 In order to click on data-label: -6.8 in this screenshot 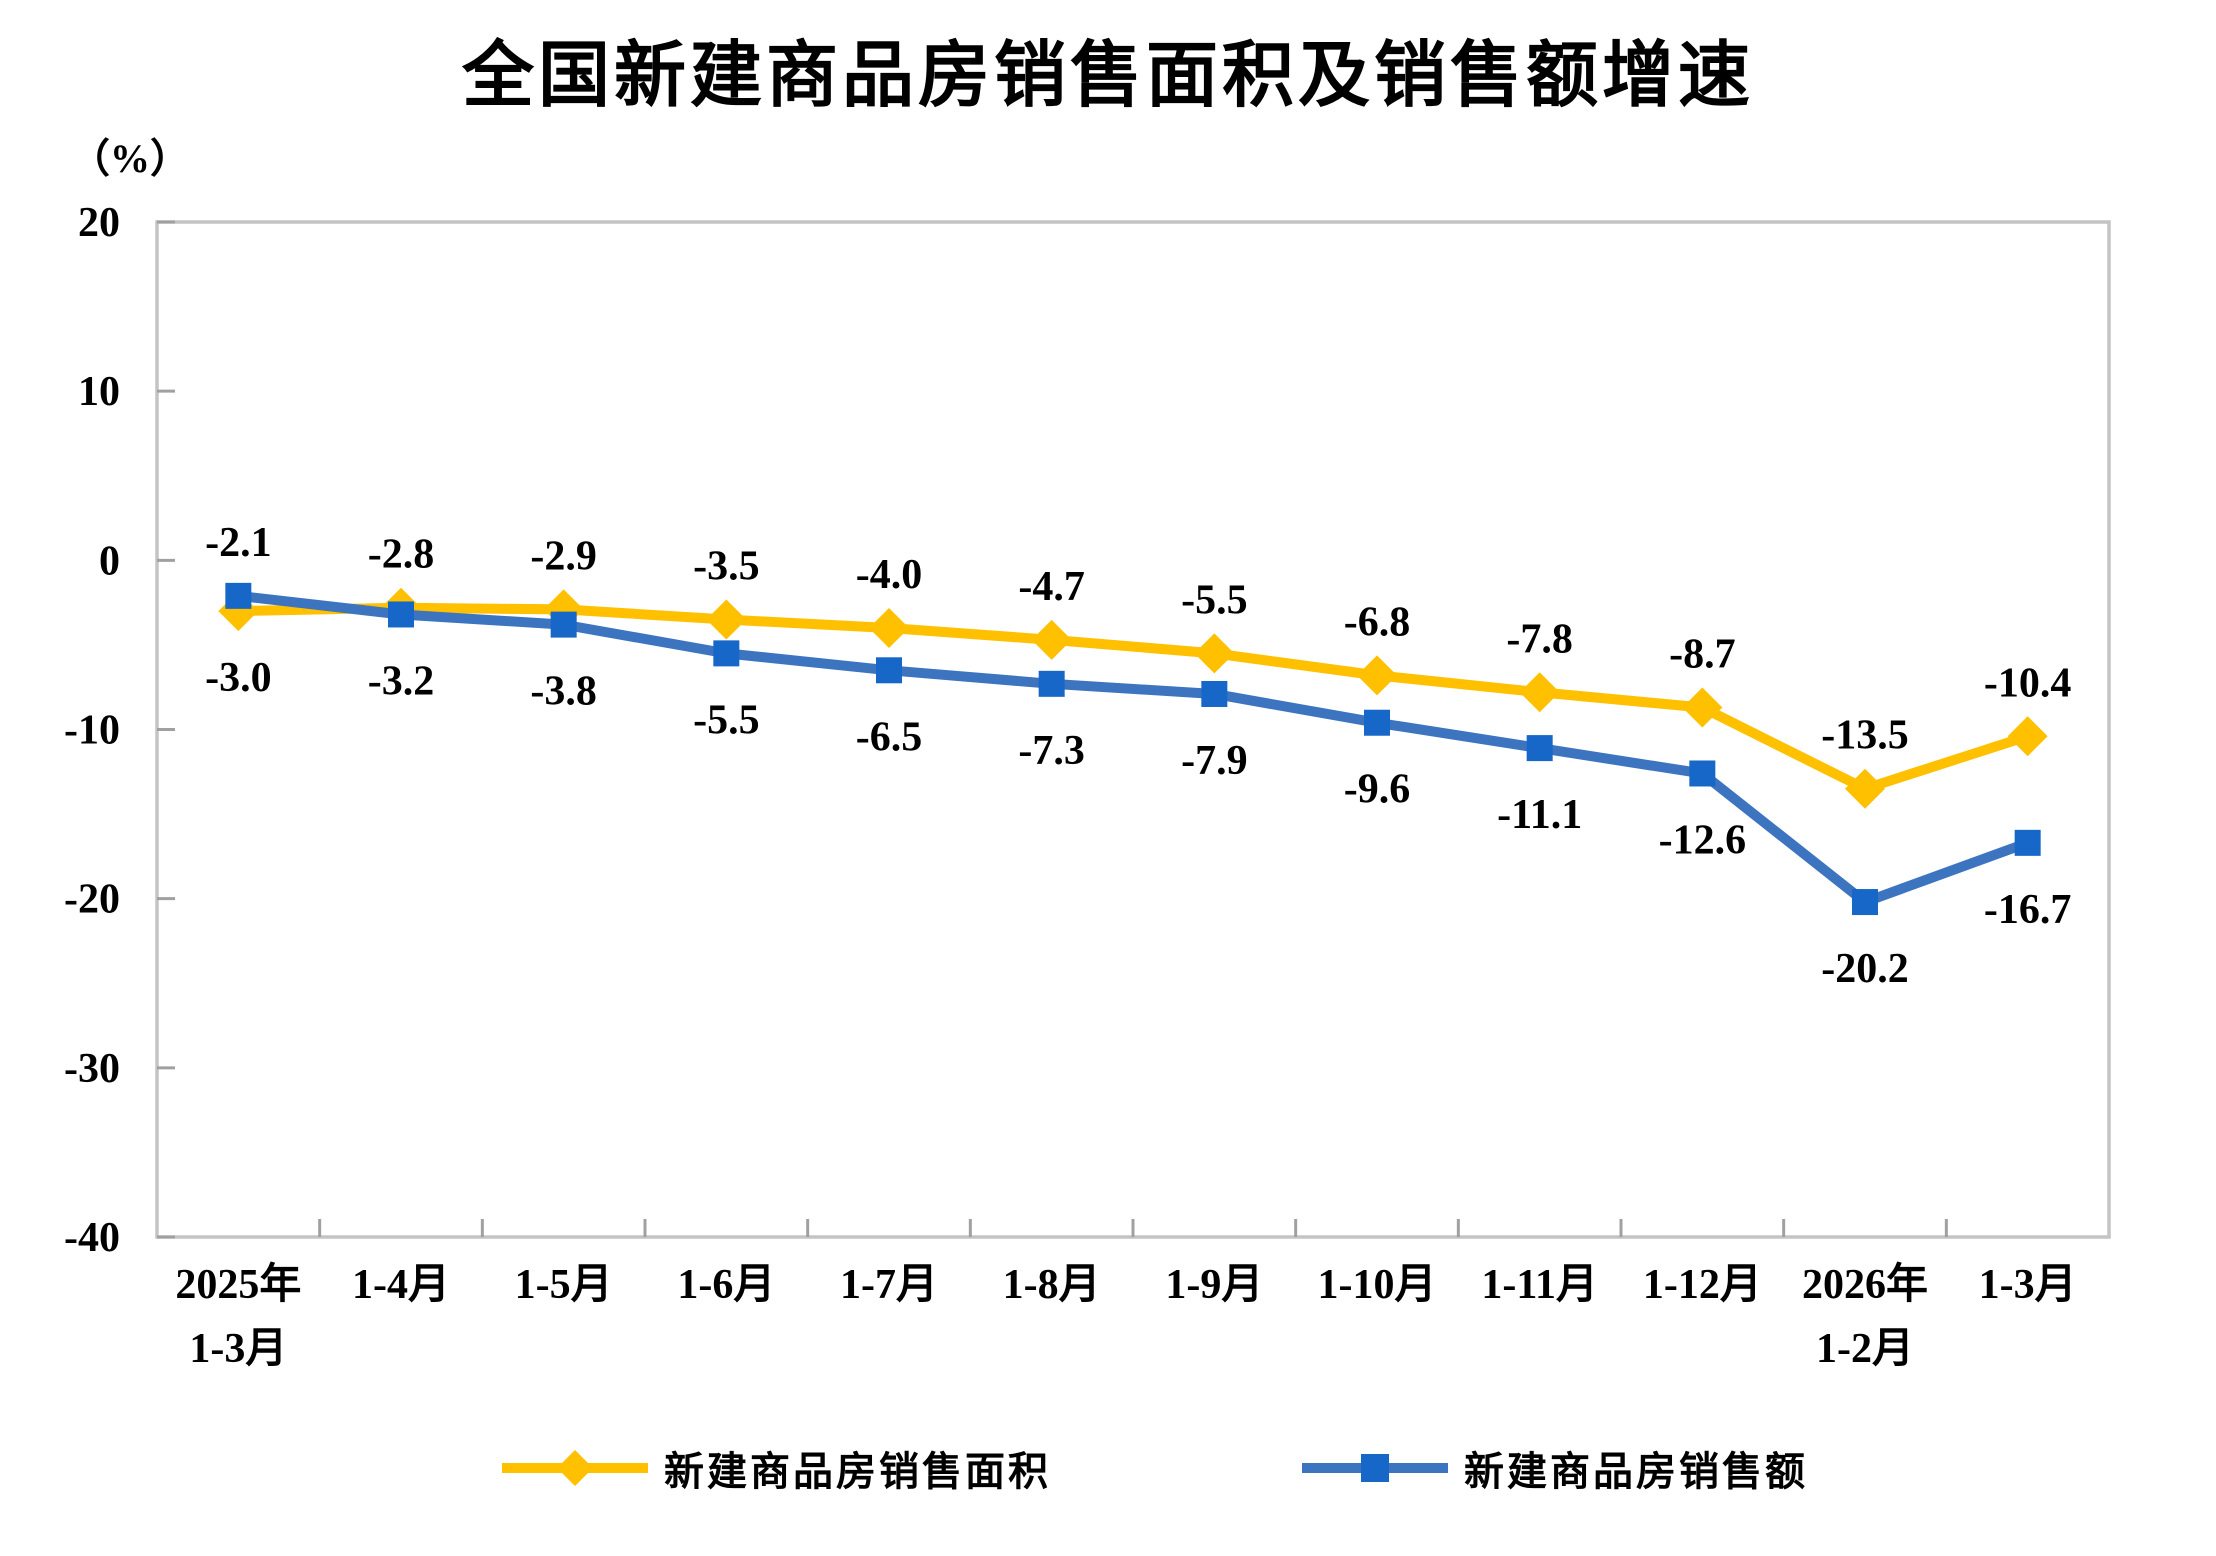, I will do `click(1377, 622)`.